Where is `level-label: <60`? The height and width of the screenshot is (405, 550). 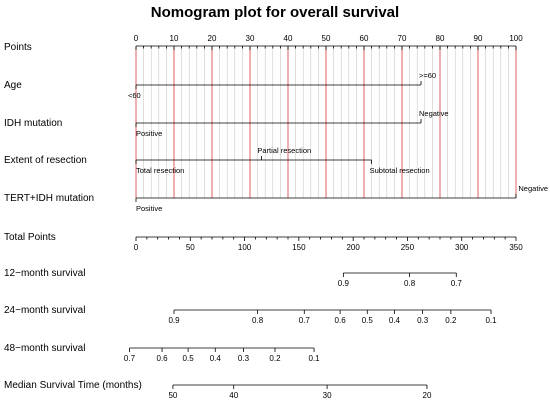
level-label: <60 is located at coordinates (134, 95).